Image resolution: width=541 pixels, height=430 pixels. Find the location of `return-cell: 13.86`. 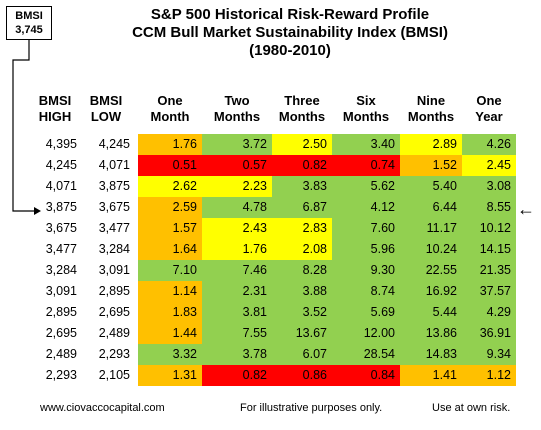

return-cell: 13.86 is located at coordinates (431, 333).